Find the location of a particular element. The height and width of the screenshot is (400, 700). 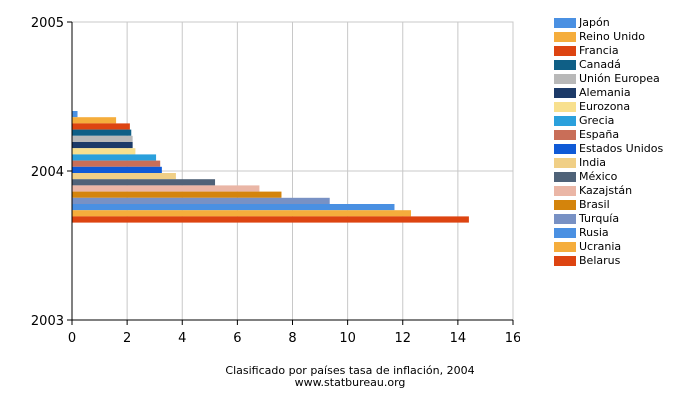

bar-grecia is located at coordinates (114, 157).